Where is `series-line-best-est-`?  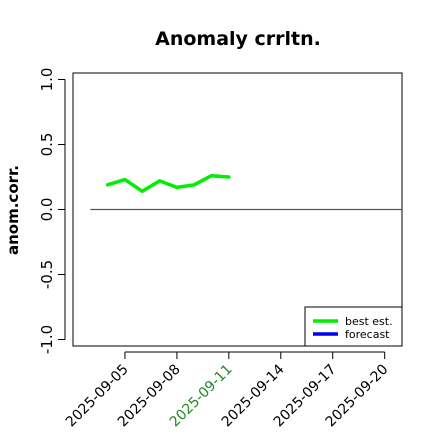 series-line-best-est- is located at coordinates (168, 183).